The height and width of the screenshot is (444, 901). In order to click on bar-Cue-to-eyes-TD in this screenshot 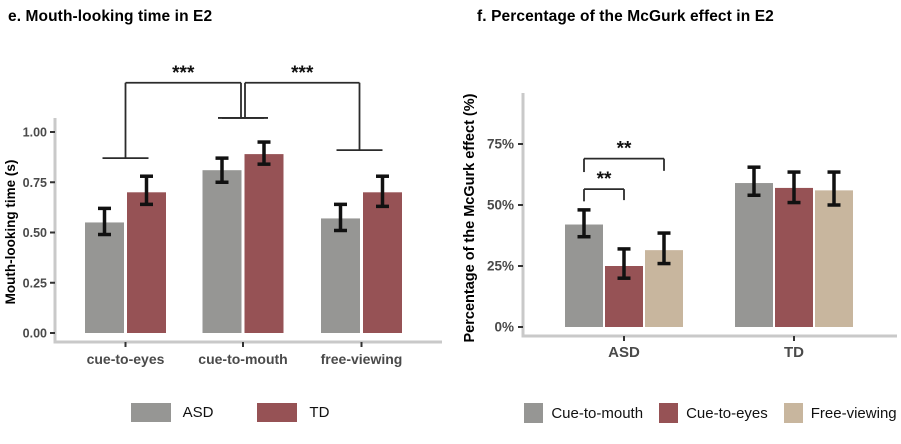, I will do `click(794, 257)`.